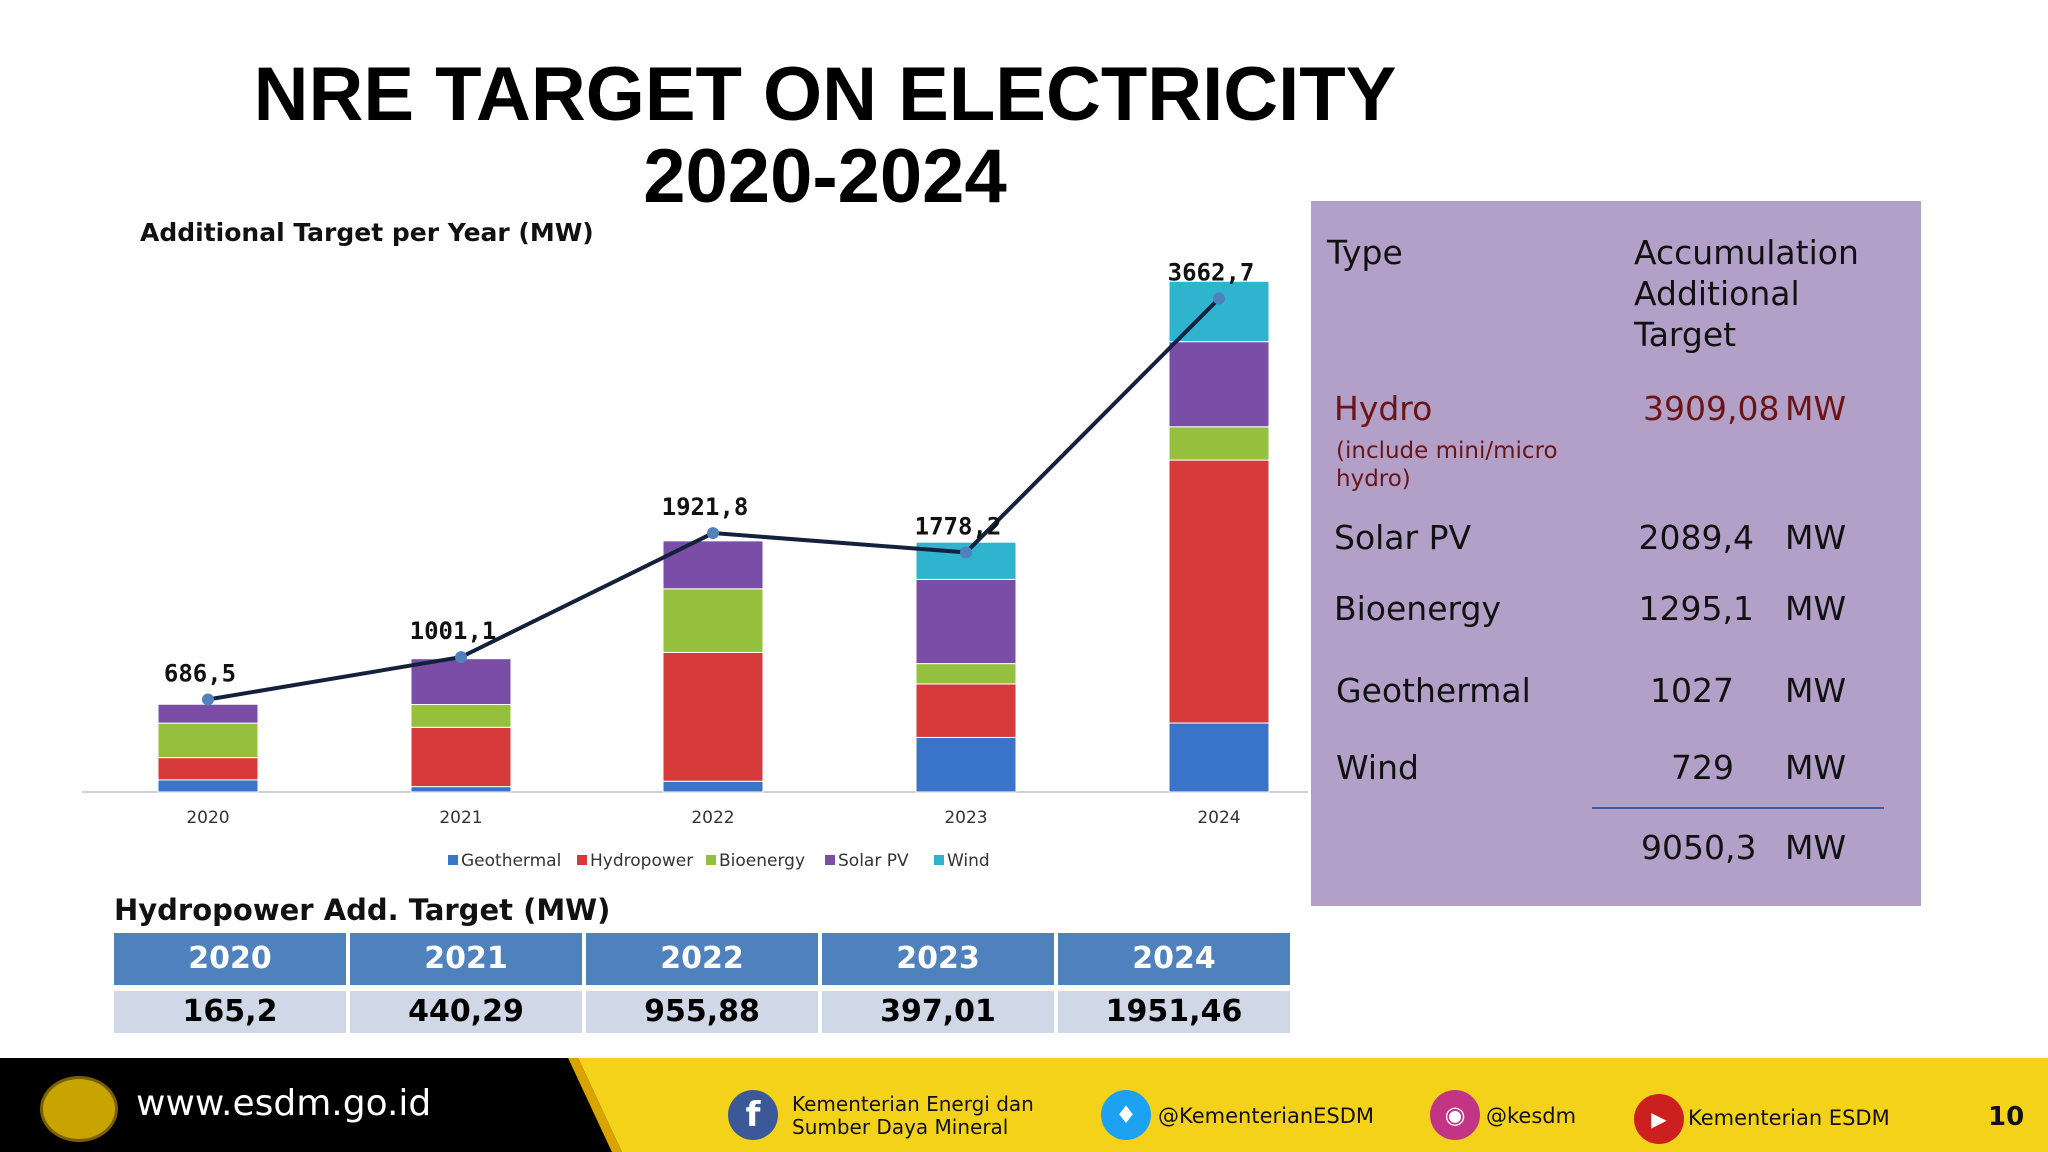 This screenshot has width=2048, height=1152. What do you see at coordinates (461, 682) in the screenshot?
I see `bar-solar-pv-2021` at bounding box center [461, 682].